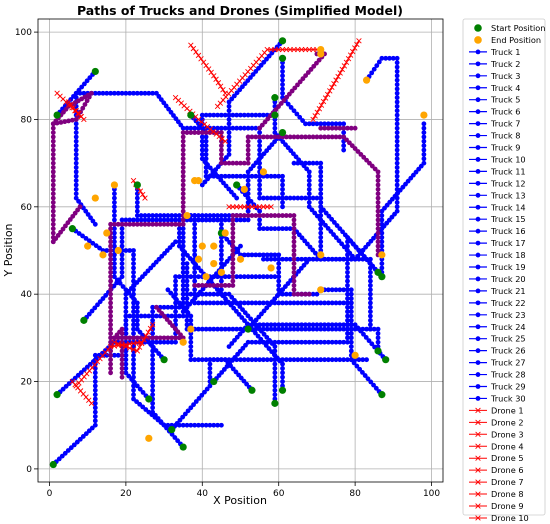 Image resolution: width=550 pixels, height=524 pixels. Describe the element at coordinates (508, 398) in the screenshot. I see `legend-label: Truck 30` at that location.